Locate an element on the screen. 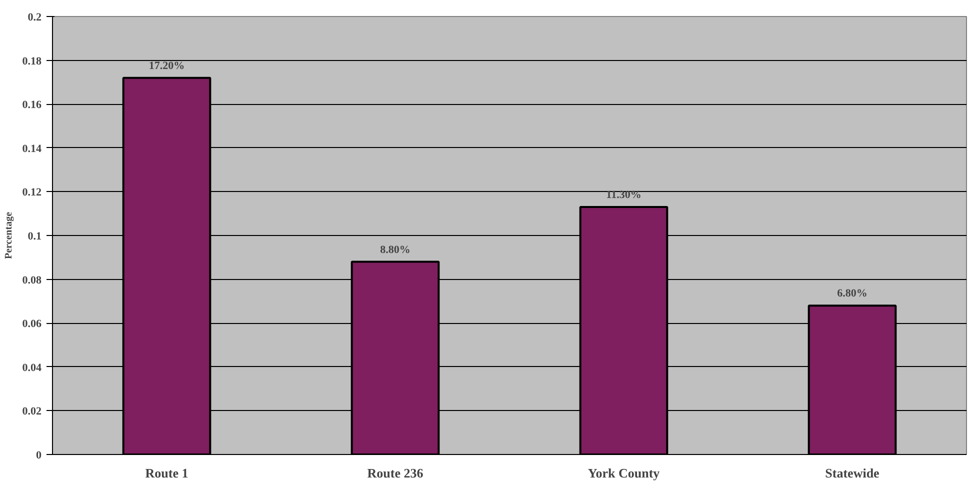 The height and width of the screenshot is (483, 970). x-tick-label: York County is located at coordinates (624, 473).